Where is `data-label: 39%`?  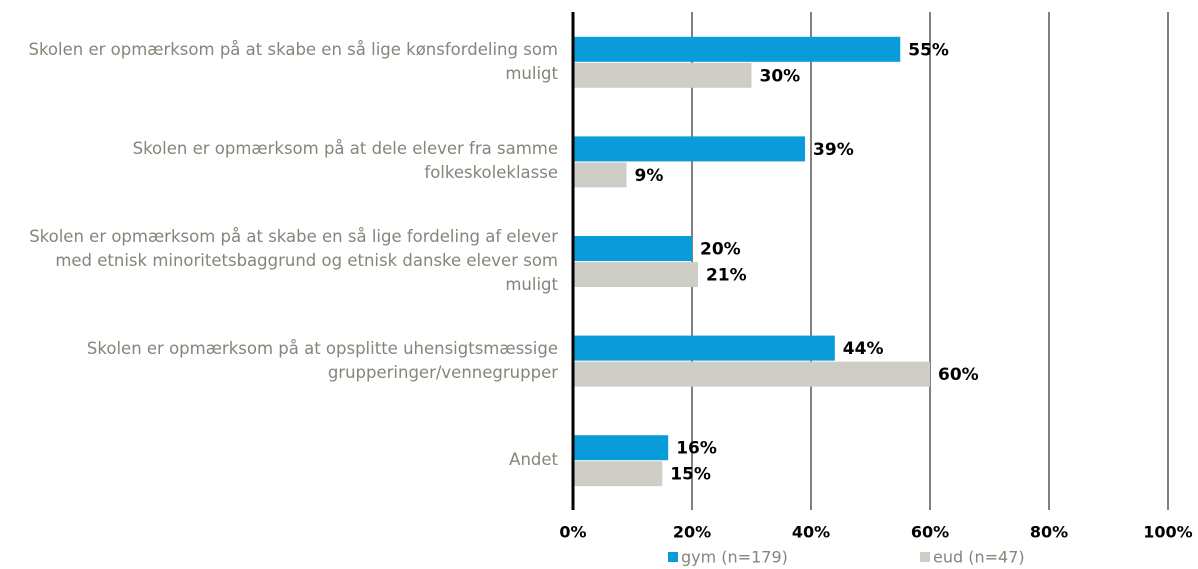
data-label: 39% is located at coordinates (833, 150).